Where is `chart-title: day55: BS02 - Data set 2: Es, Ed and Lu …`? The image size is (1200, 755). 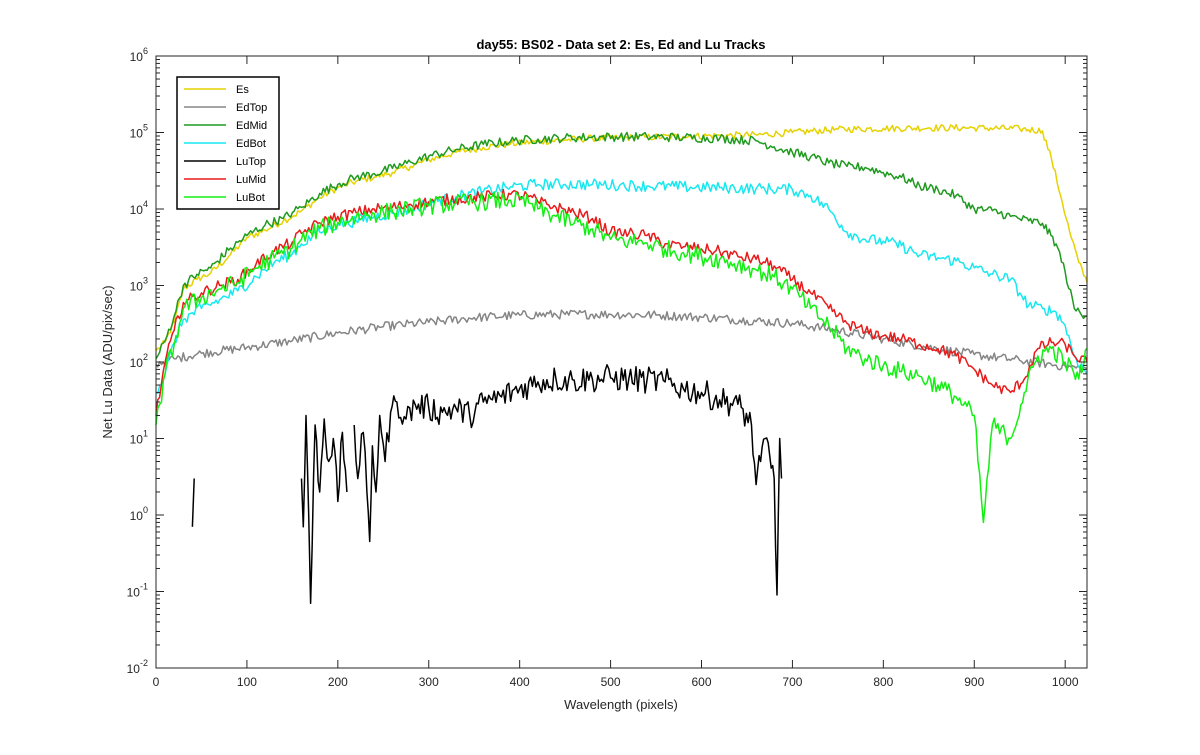
chart-title: day55: BS02 - Data set 2: Es, Ed and Lu … is located at coordinates (620, 44).